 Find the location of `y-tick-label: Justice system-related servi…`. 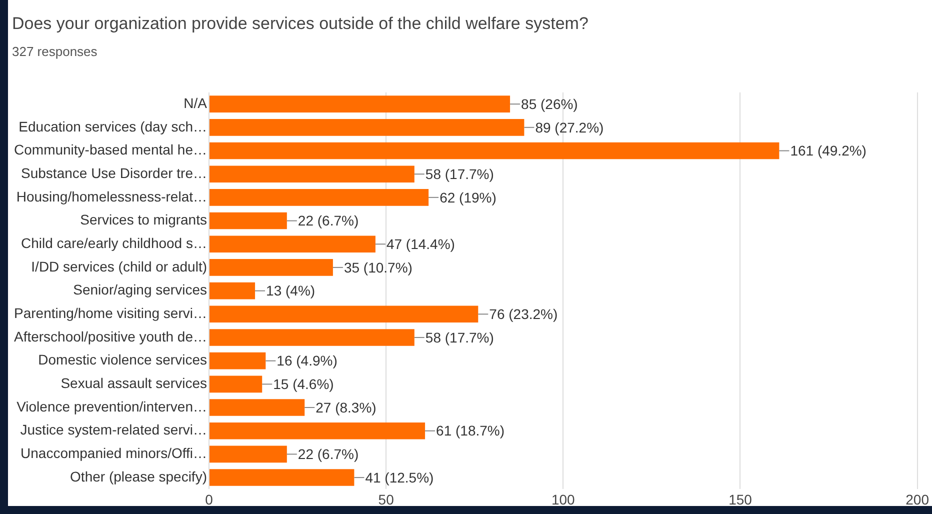

y-tick-label: Justice system-related servi… is located at coordinates (113, 430).